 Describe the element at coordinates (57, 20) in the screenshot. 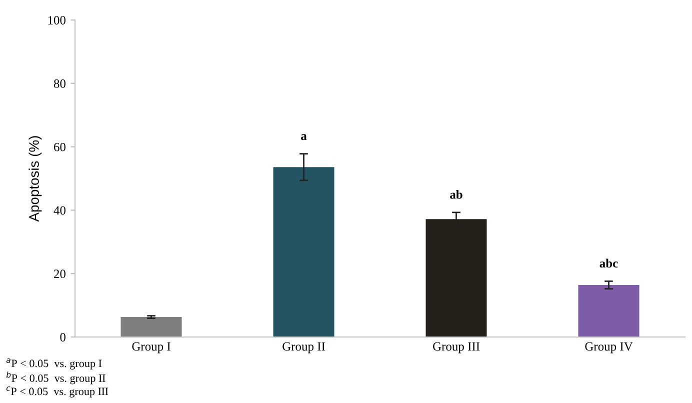

I see `y-tick-label: 100` at that location.